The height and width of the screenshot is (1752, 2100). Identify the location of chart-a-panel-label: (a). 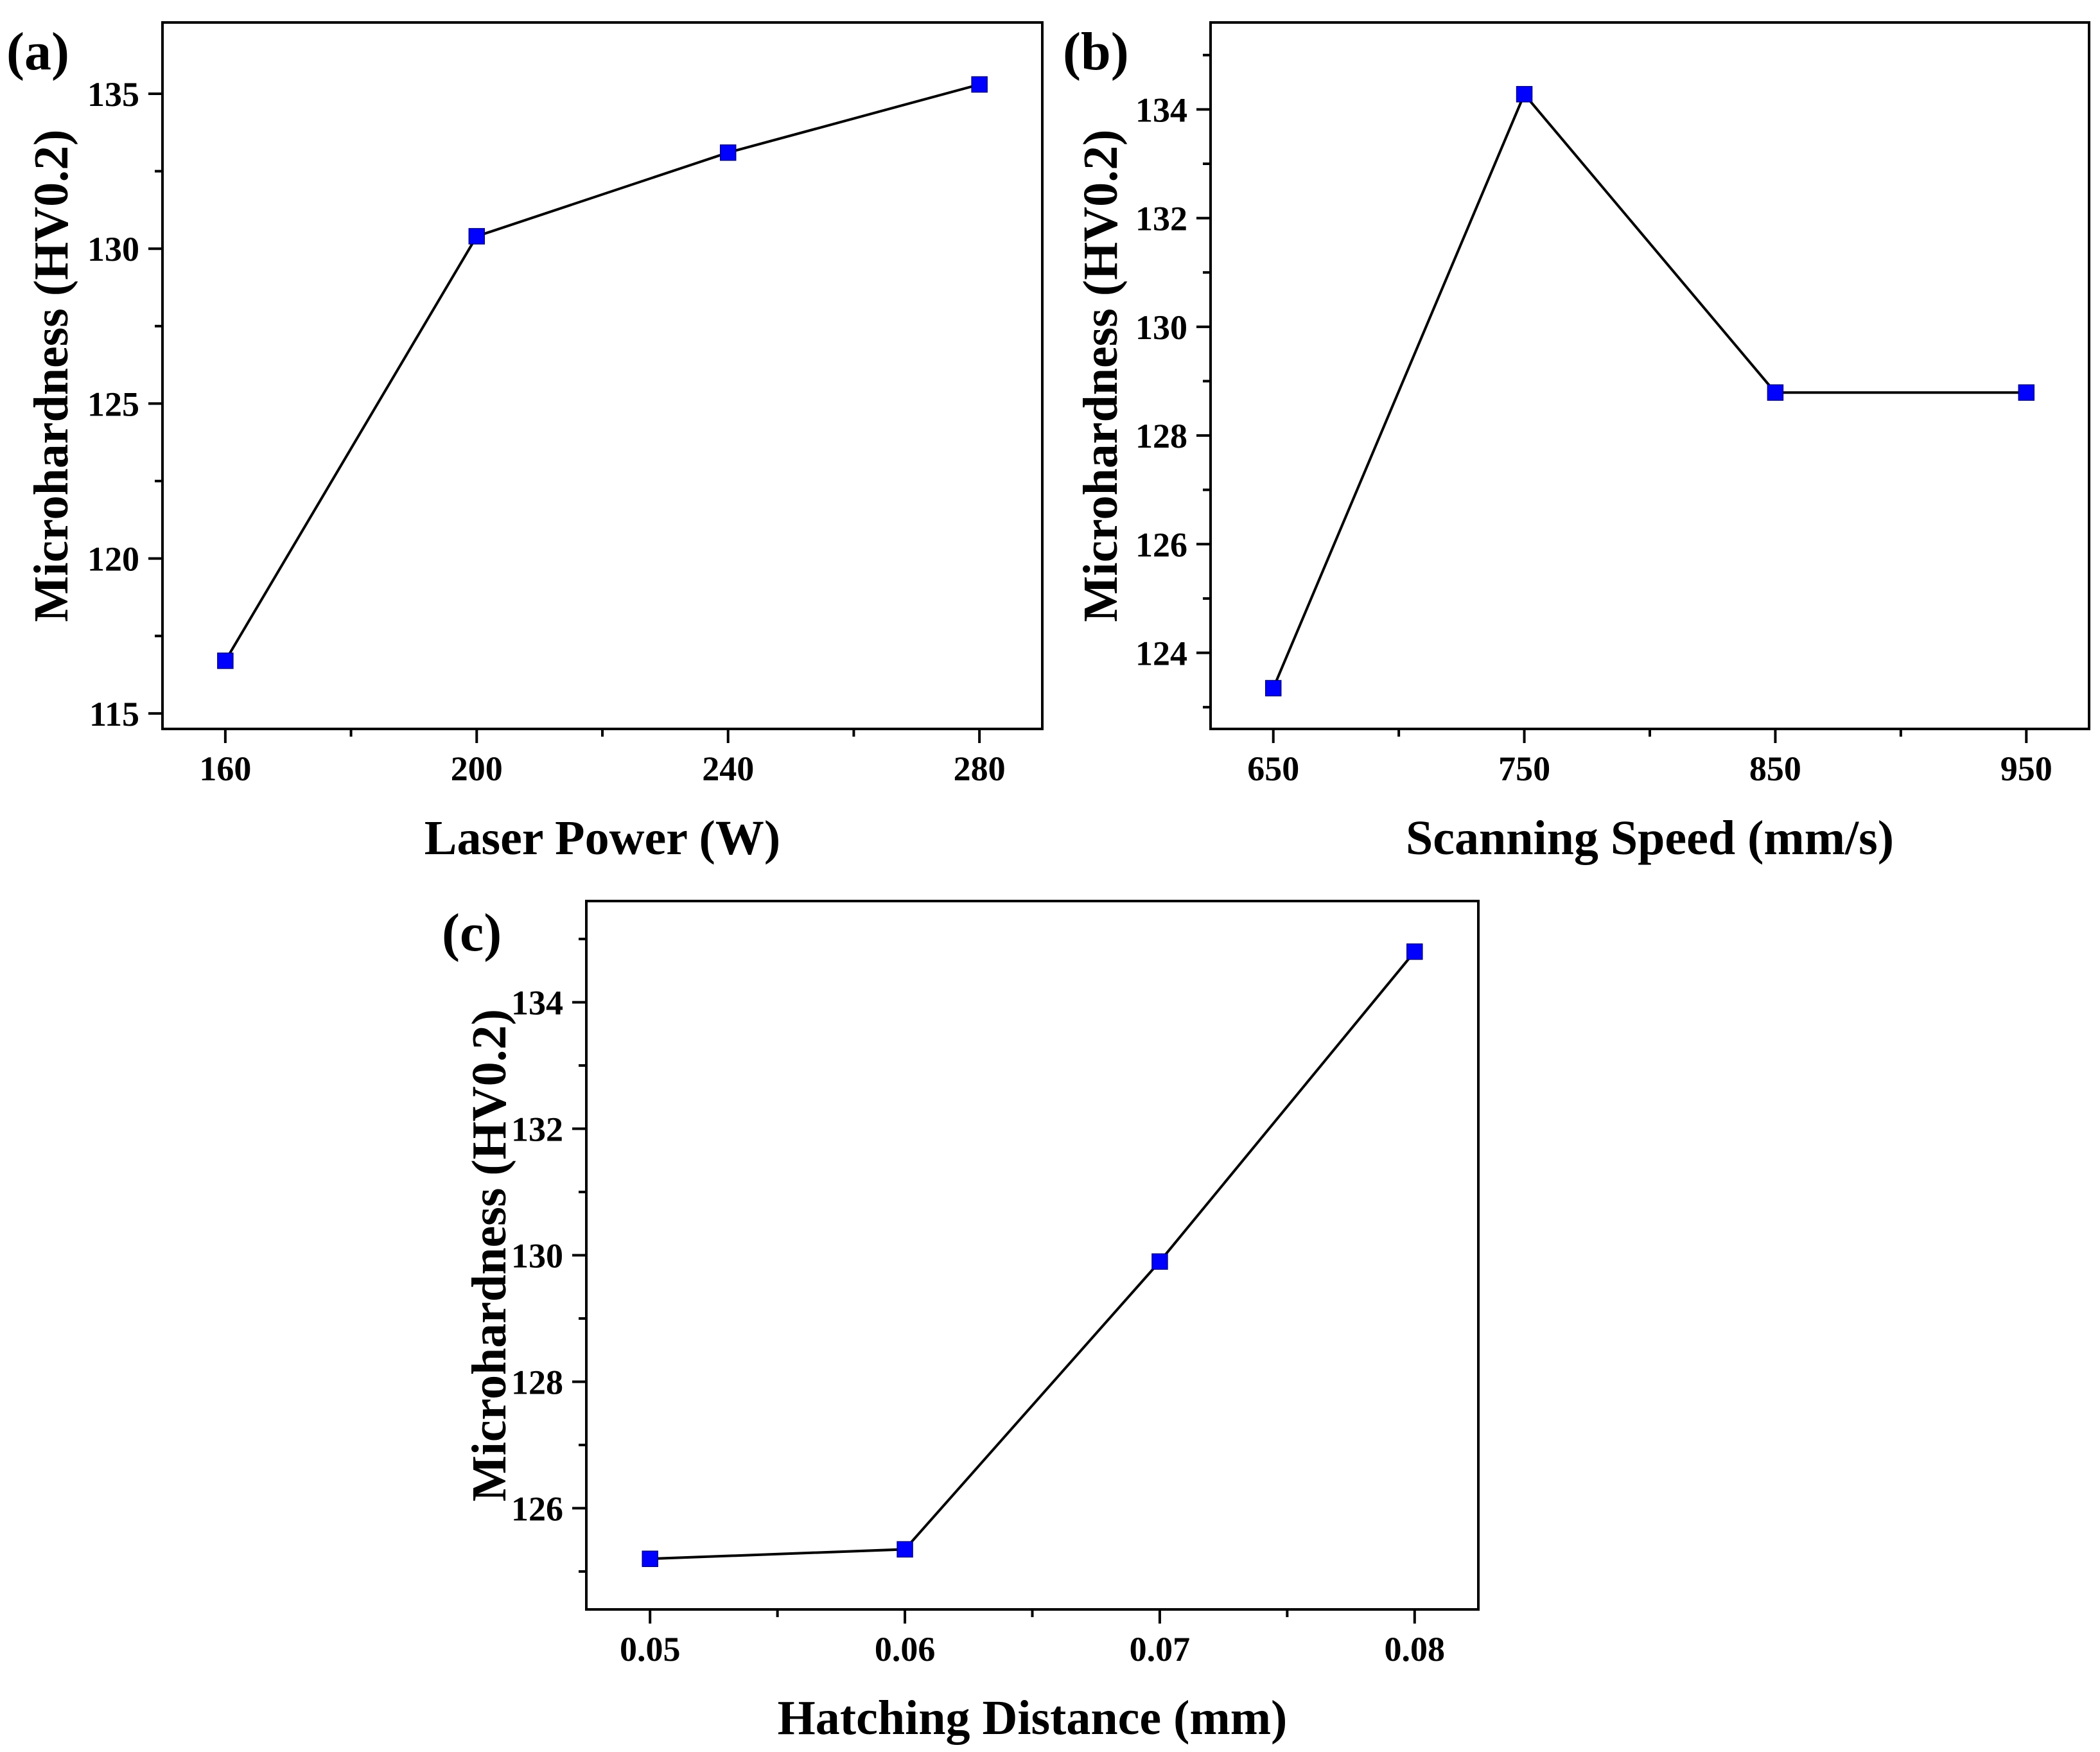
(38, 52).